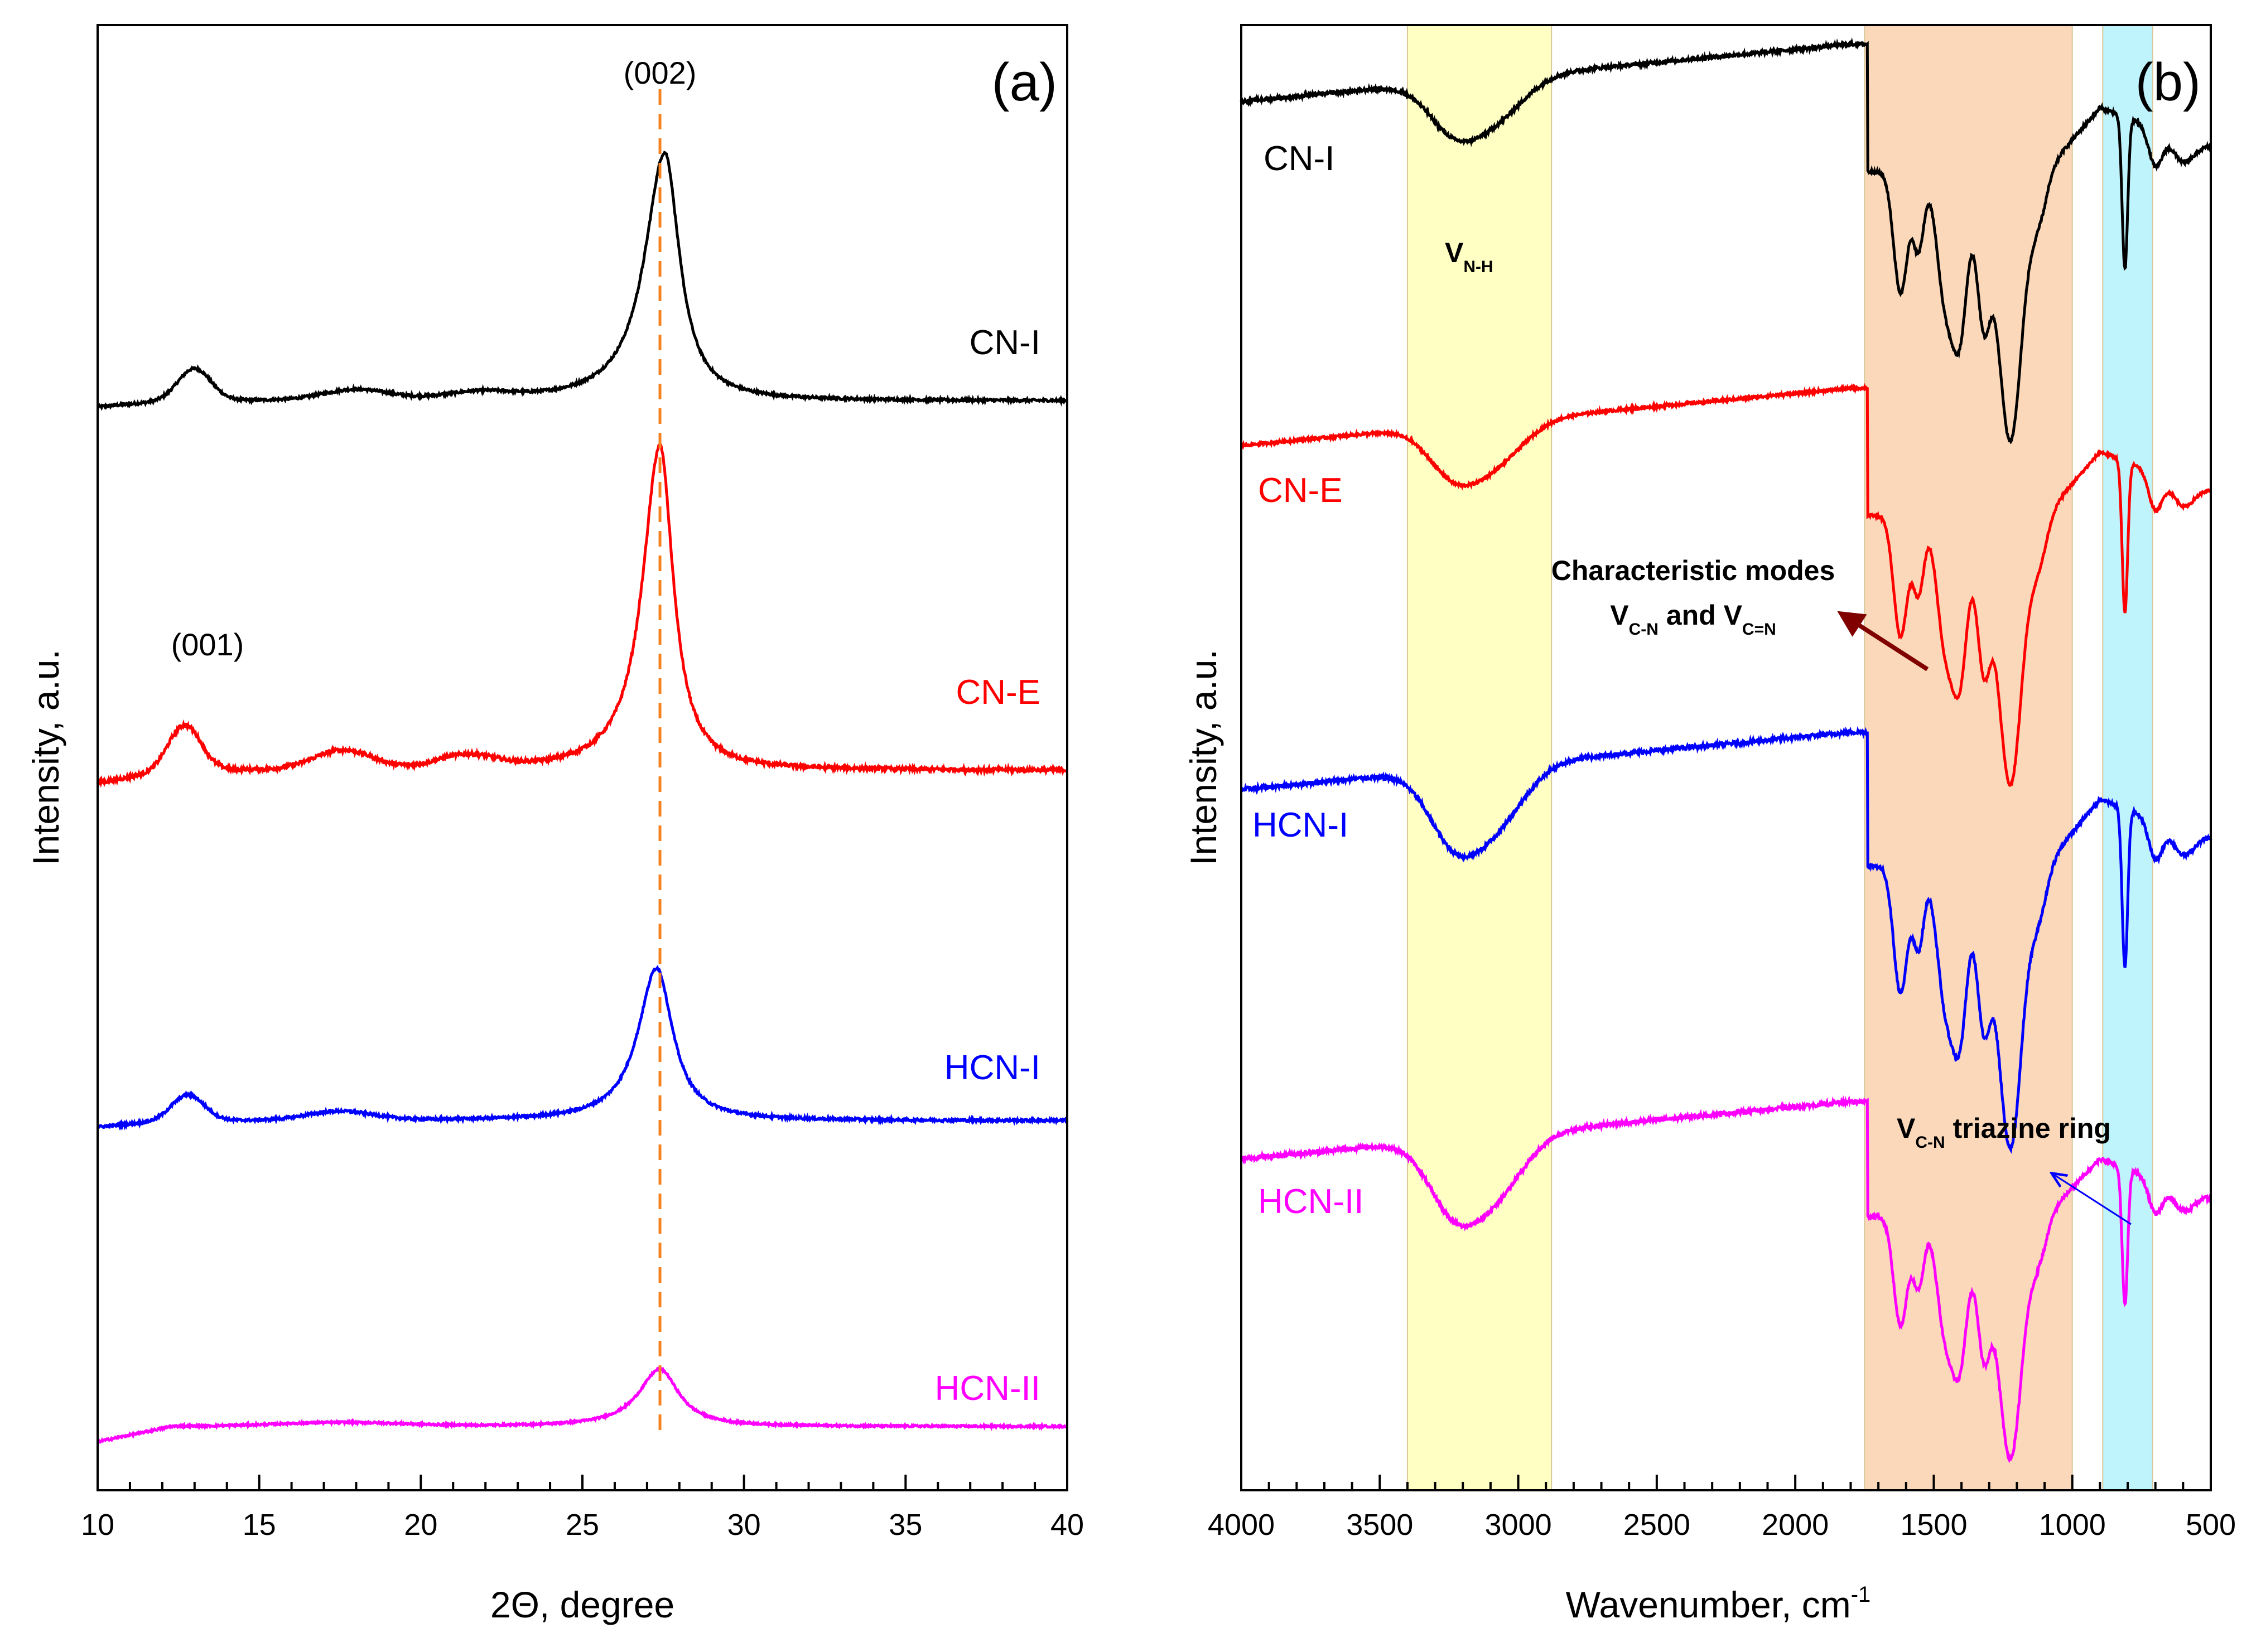 The image size is (2261, 1652). I want to click on xrd-x-tick-label: 30, so click(744, 1525).